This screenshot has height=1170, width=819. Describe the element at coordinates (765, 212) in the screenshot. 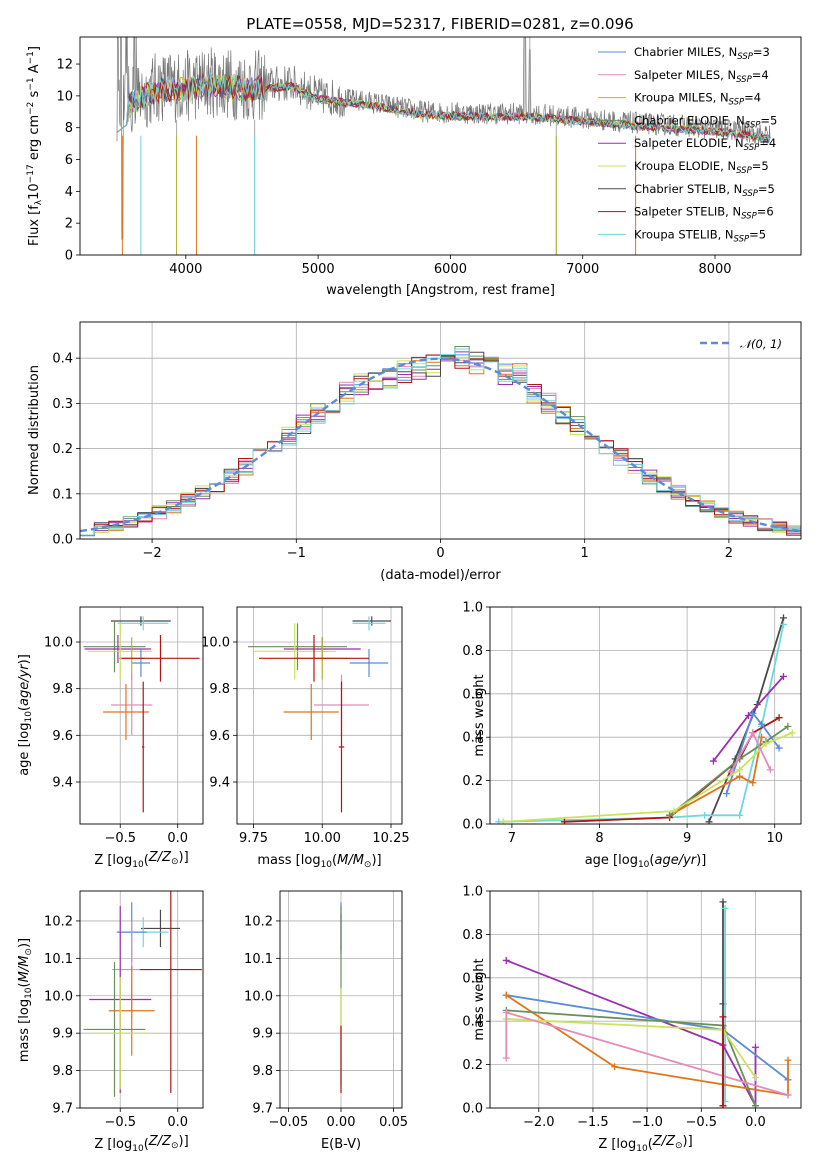

I see `legend-nssp: =6` at that location.